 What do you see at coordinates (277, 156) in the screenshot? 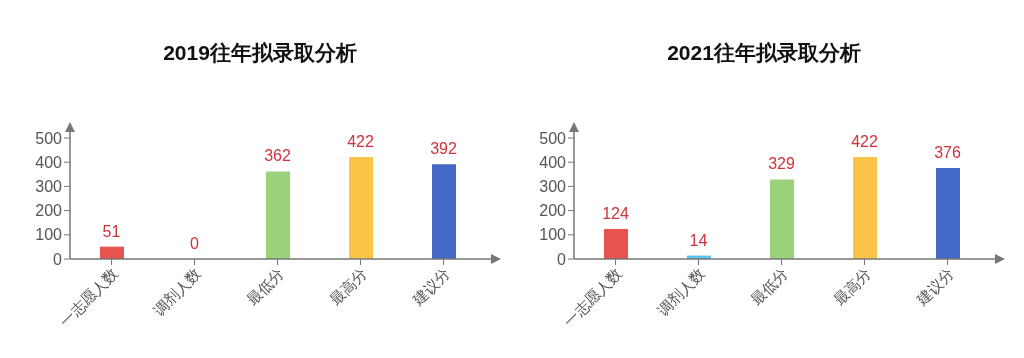
I see `data-label: 362` at bounding box center [277, 156].